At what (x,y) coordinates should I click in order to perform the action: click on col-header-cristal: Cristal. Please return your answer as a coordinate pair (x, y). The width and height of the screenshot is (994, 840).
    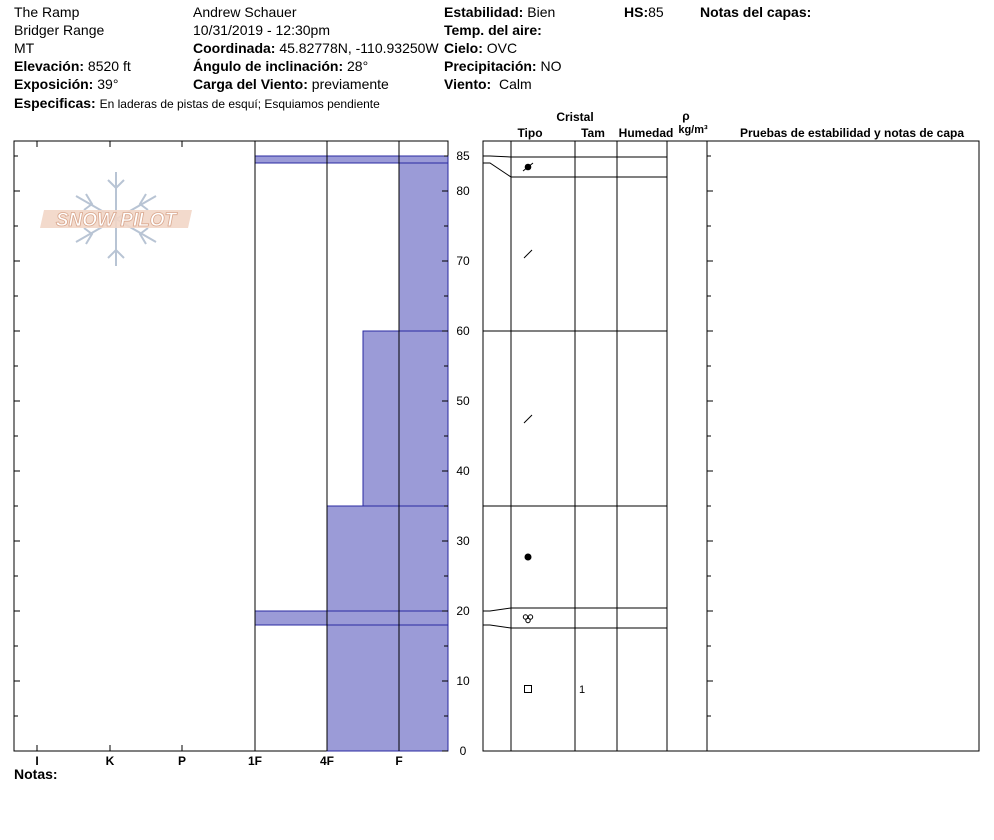
    Looking at the image, I should click on (574, 117).